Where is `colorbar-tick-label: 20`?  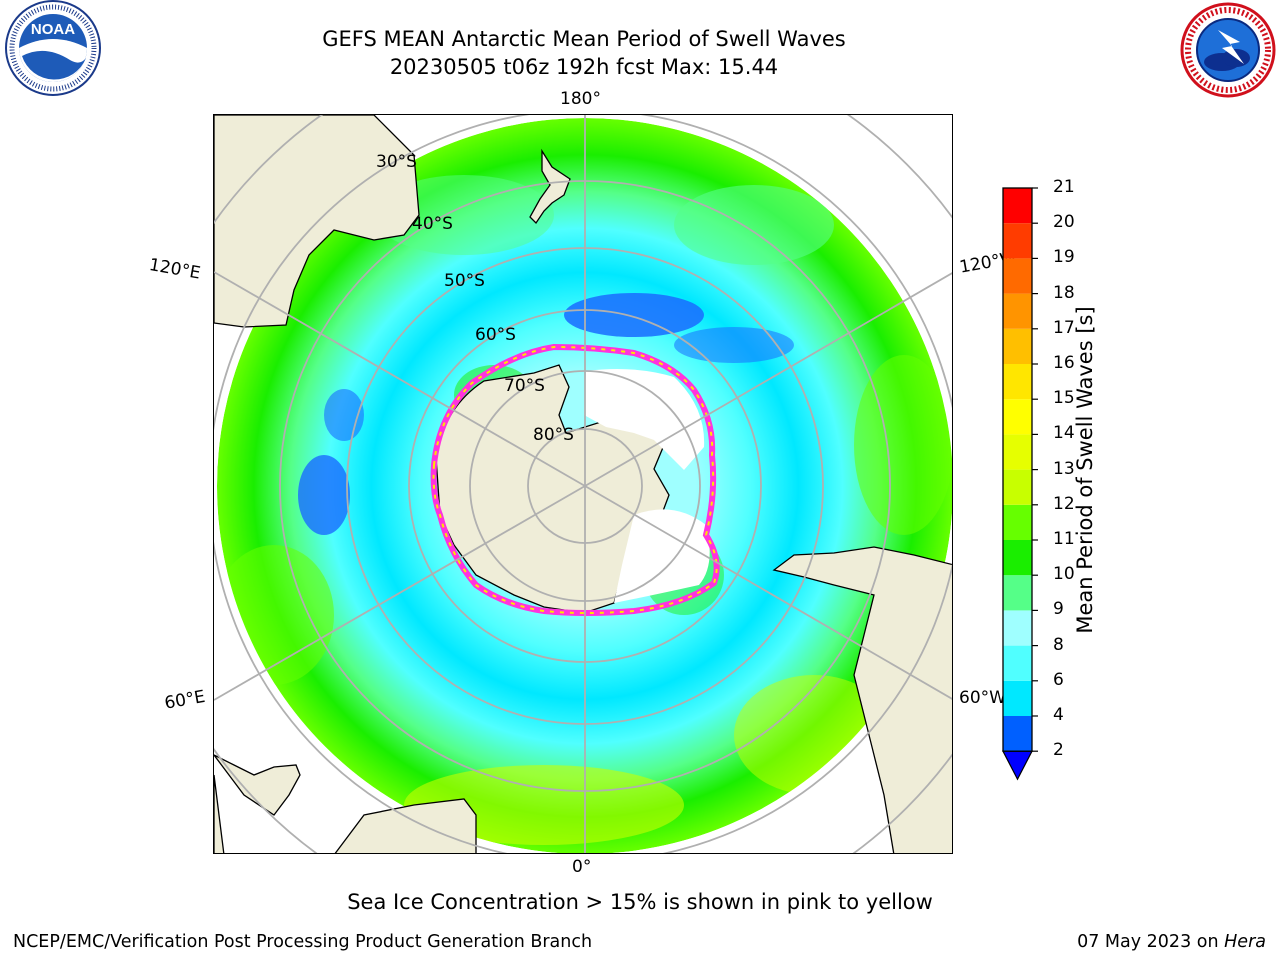
colorbar-tick-label: 20 is located at coordinates (1064, 222).